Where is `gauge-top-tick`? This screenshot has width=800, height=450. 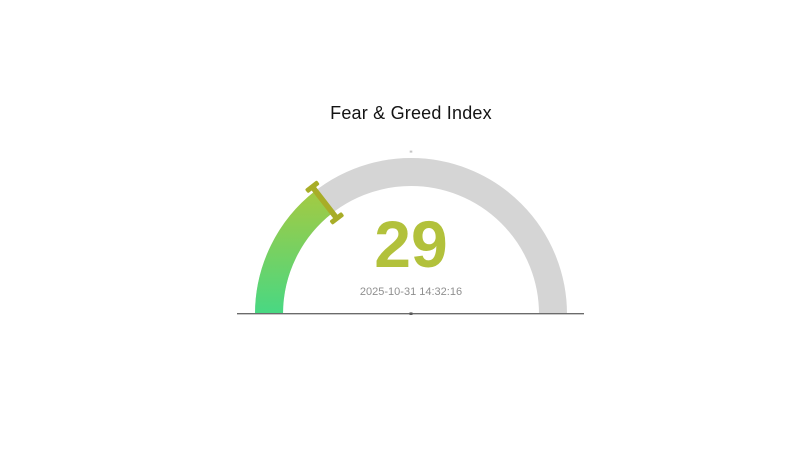 gauge-top-tick is located at coordinates (411, 151).